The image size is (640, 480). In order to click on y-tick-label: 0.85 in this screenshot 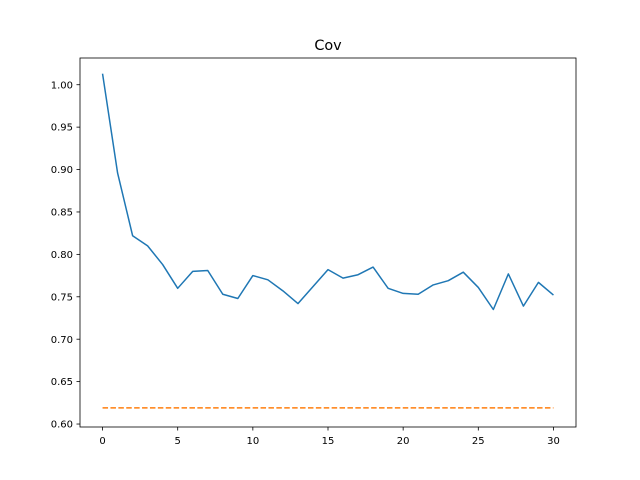, I will do `click(62, 213)`.